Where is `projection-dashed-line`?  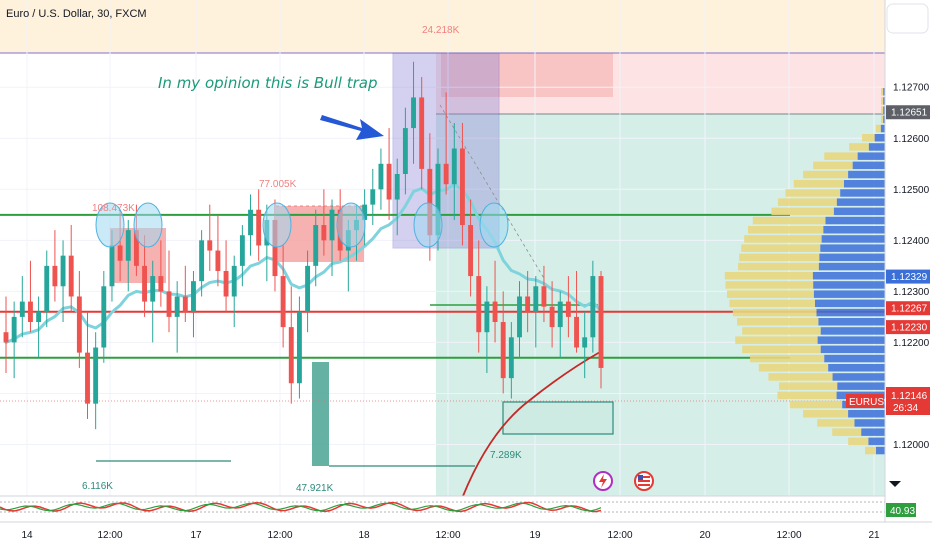
projection-dashed-line is located at coordinates (492, 192).